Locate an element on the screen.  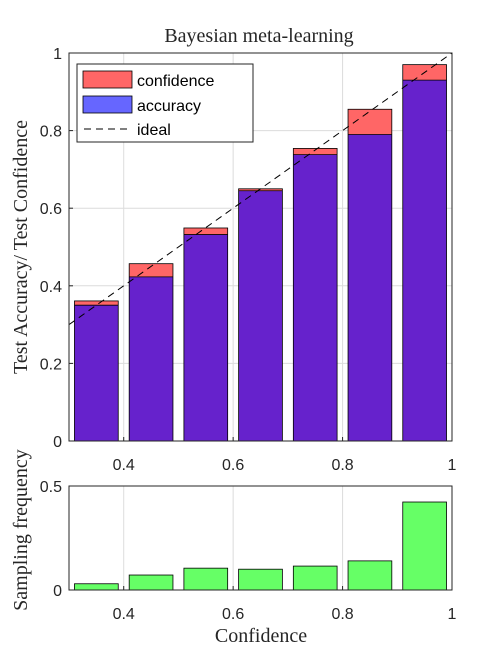
bottom-axes-box is located at coordinates (260, 538).